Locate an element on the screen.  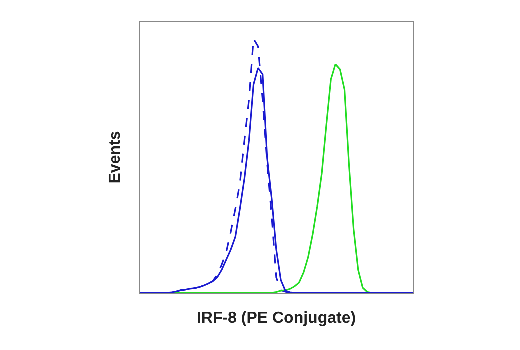
x-axis-title: IRF-8 (PE Conjugate) is located at coordinates (276, 319).